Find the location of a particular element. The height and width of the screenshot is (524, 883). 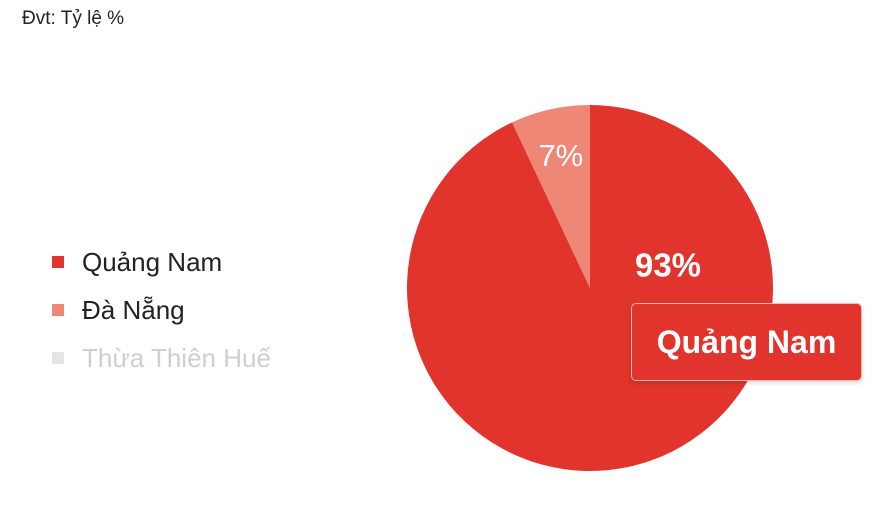

chart-legend: Quảng Nam Đà Nẵng Thừa Thiên Huế is located at coordinates (161, 310).